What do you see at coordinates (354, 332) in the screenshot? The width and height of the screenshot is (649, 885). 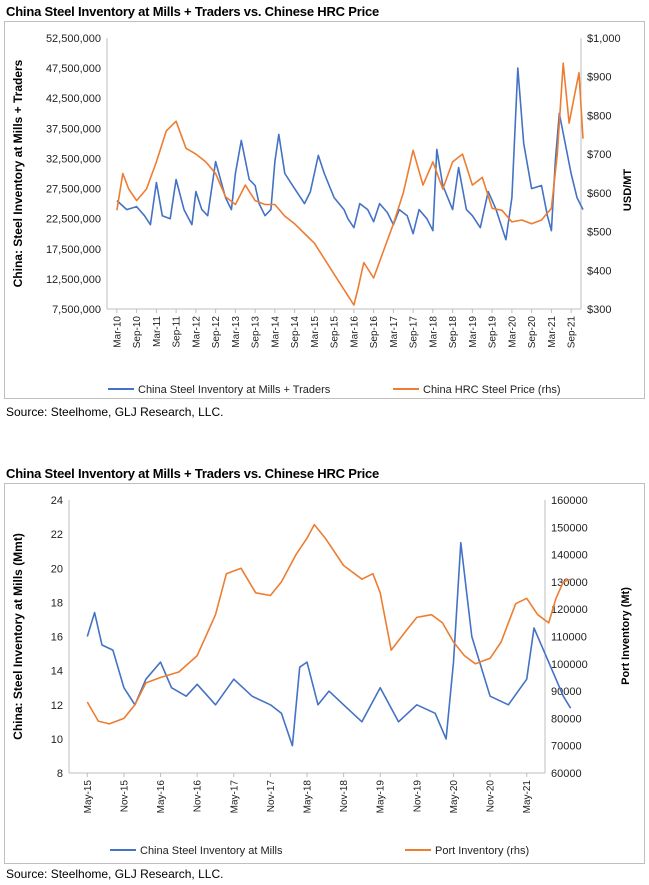 I see `chart1-xtick-label: Mar-16` at bounding box center [354, 332].